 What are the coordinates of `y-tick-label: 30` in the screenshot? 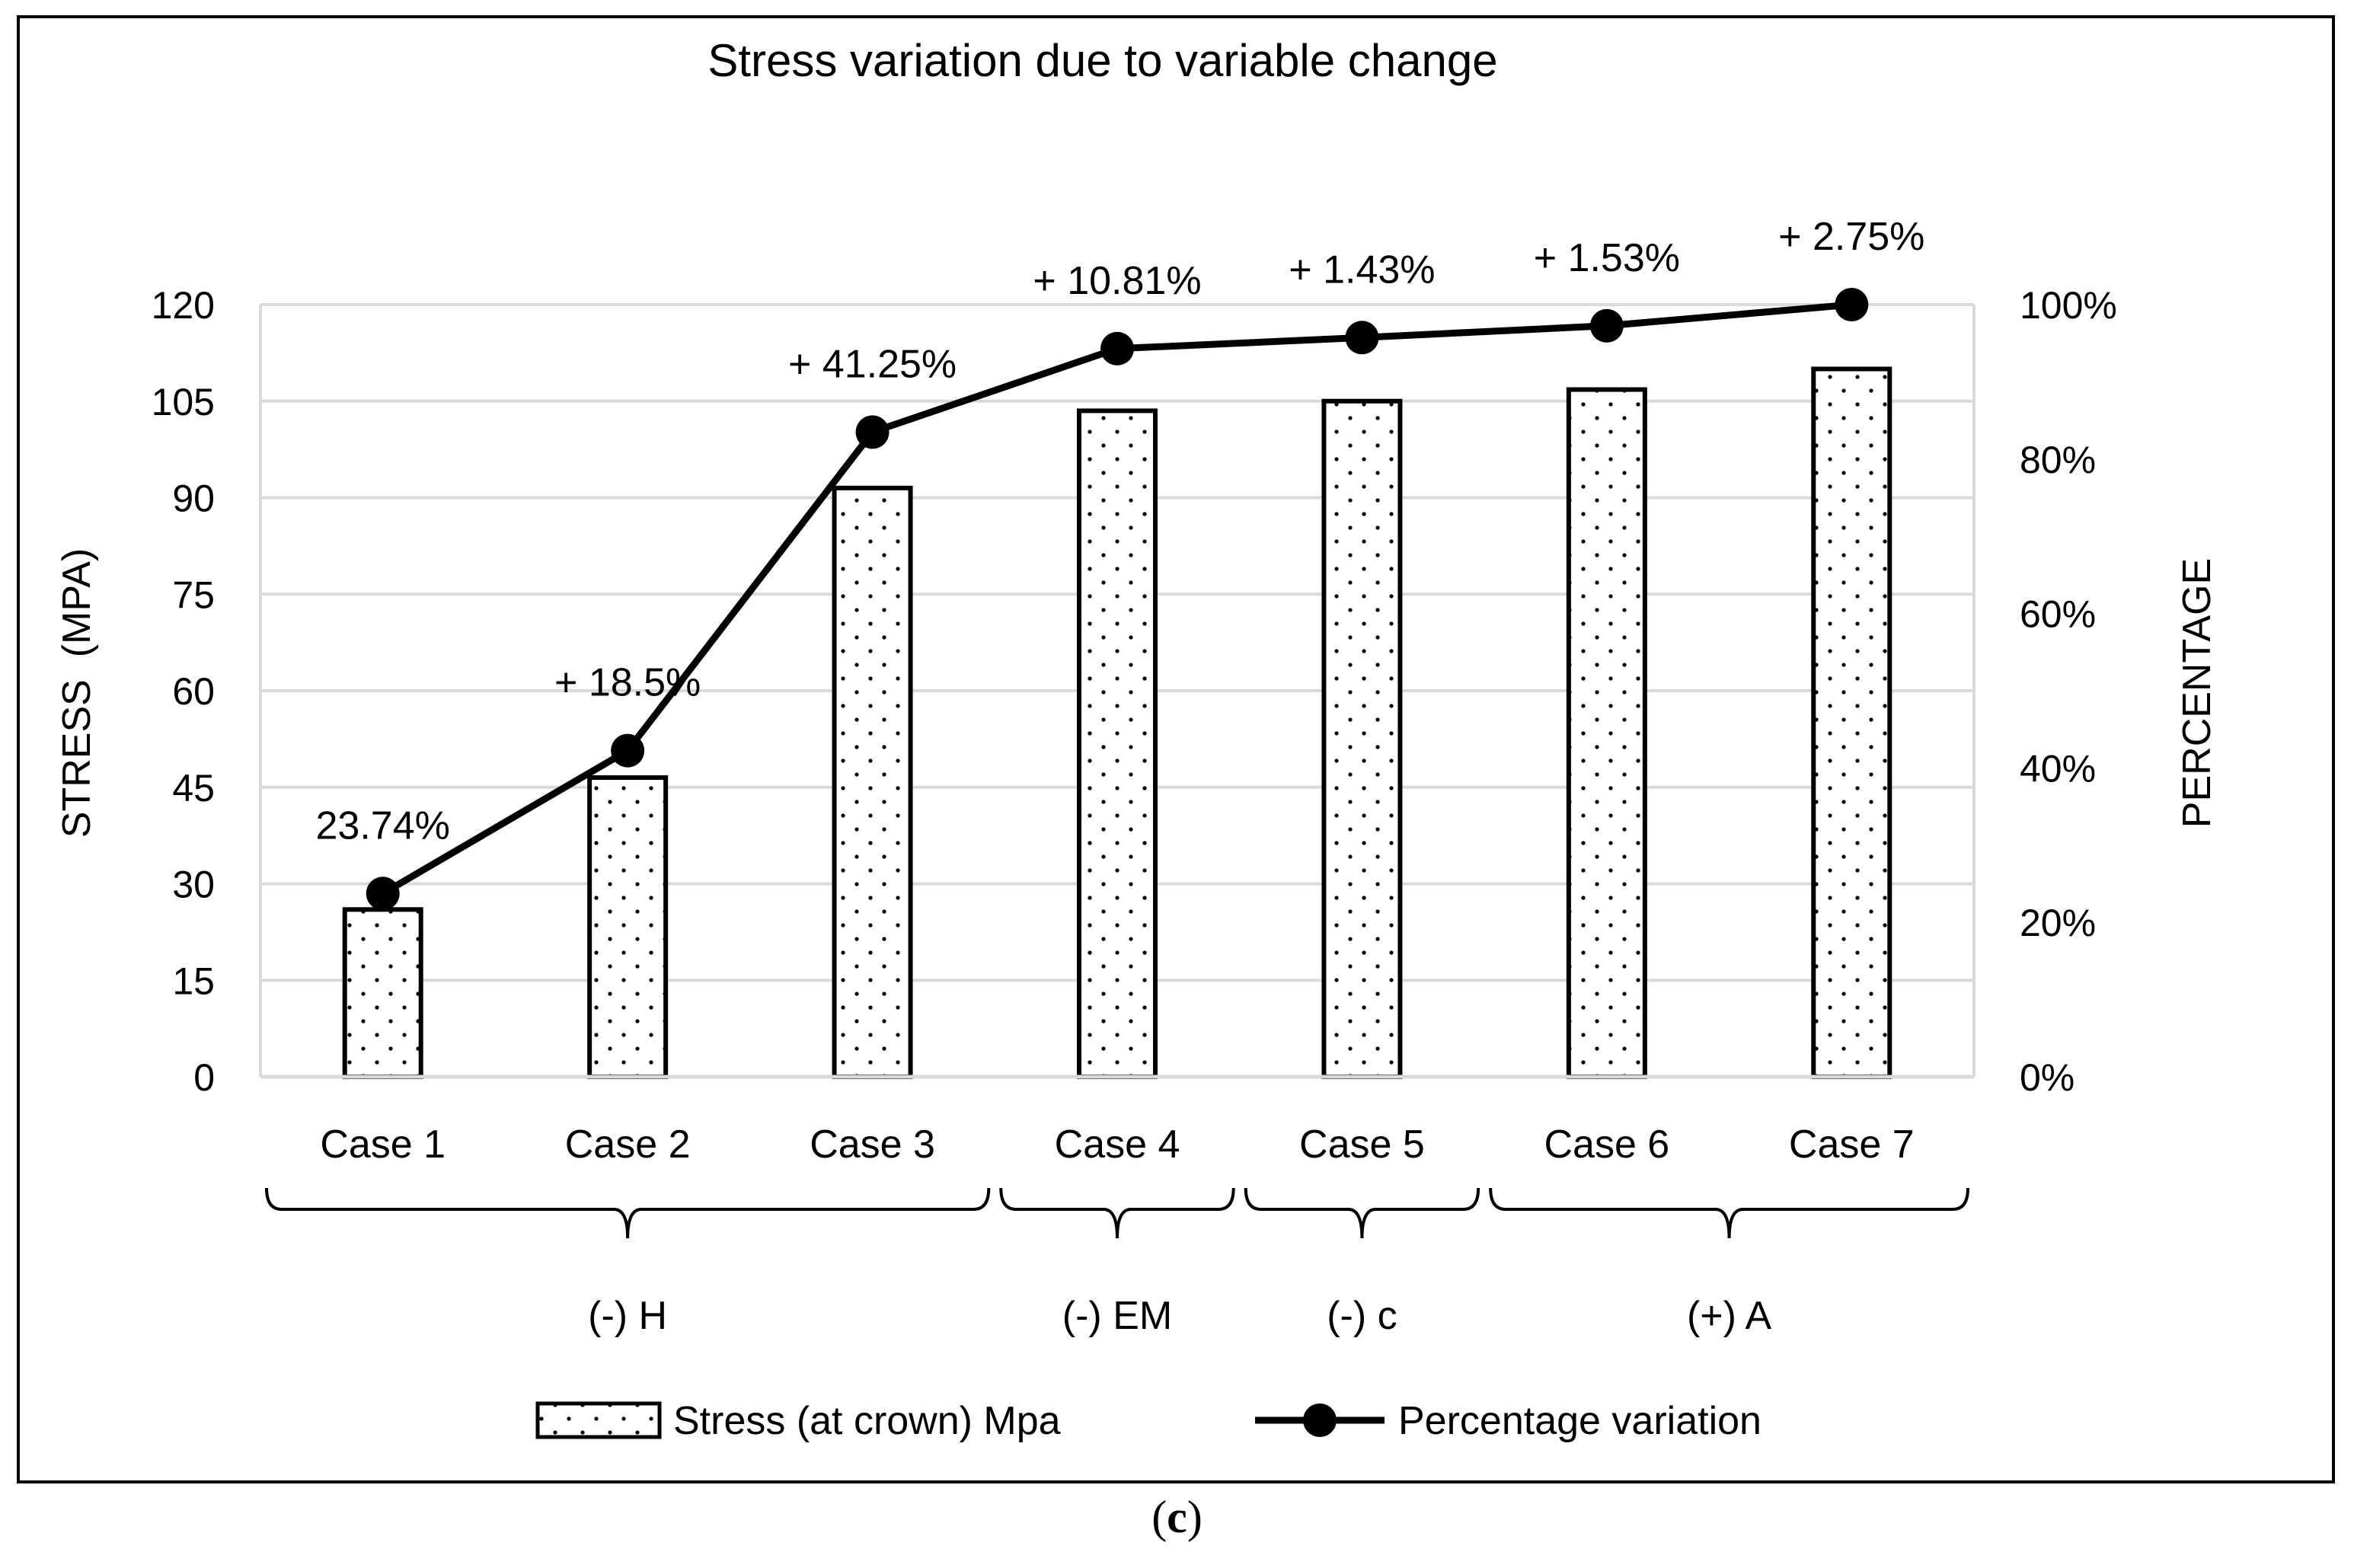 It's located at (193, 885).